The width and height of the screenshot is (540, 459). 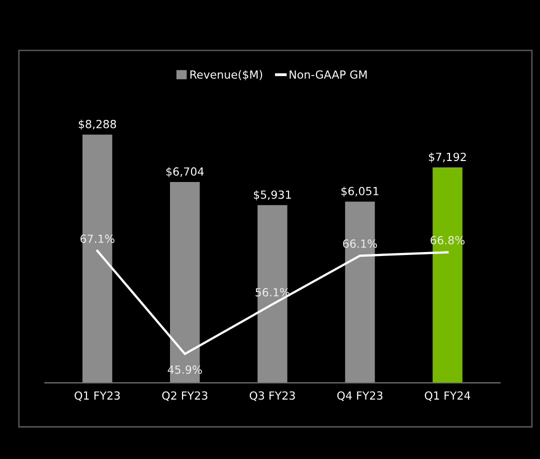 I want to click on x-tick-label: Q4 FY23, so click(x=359, y=396).